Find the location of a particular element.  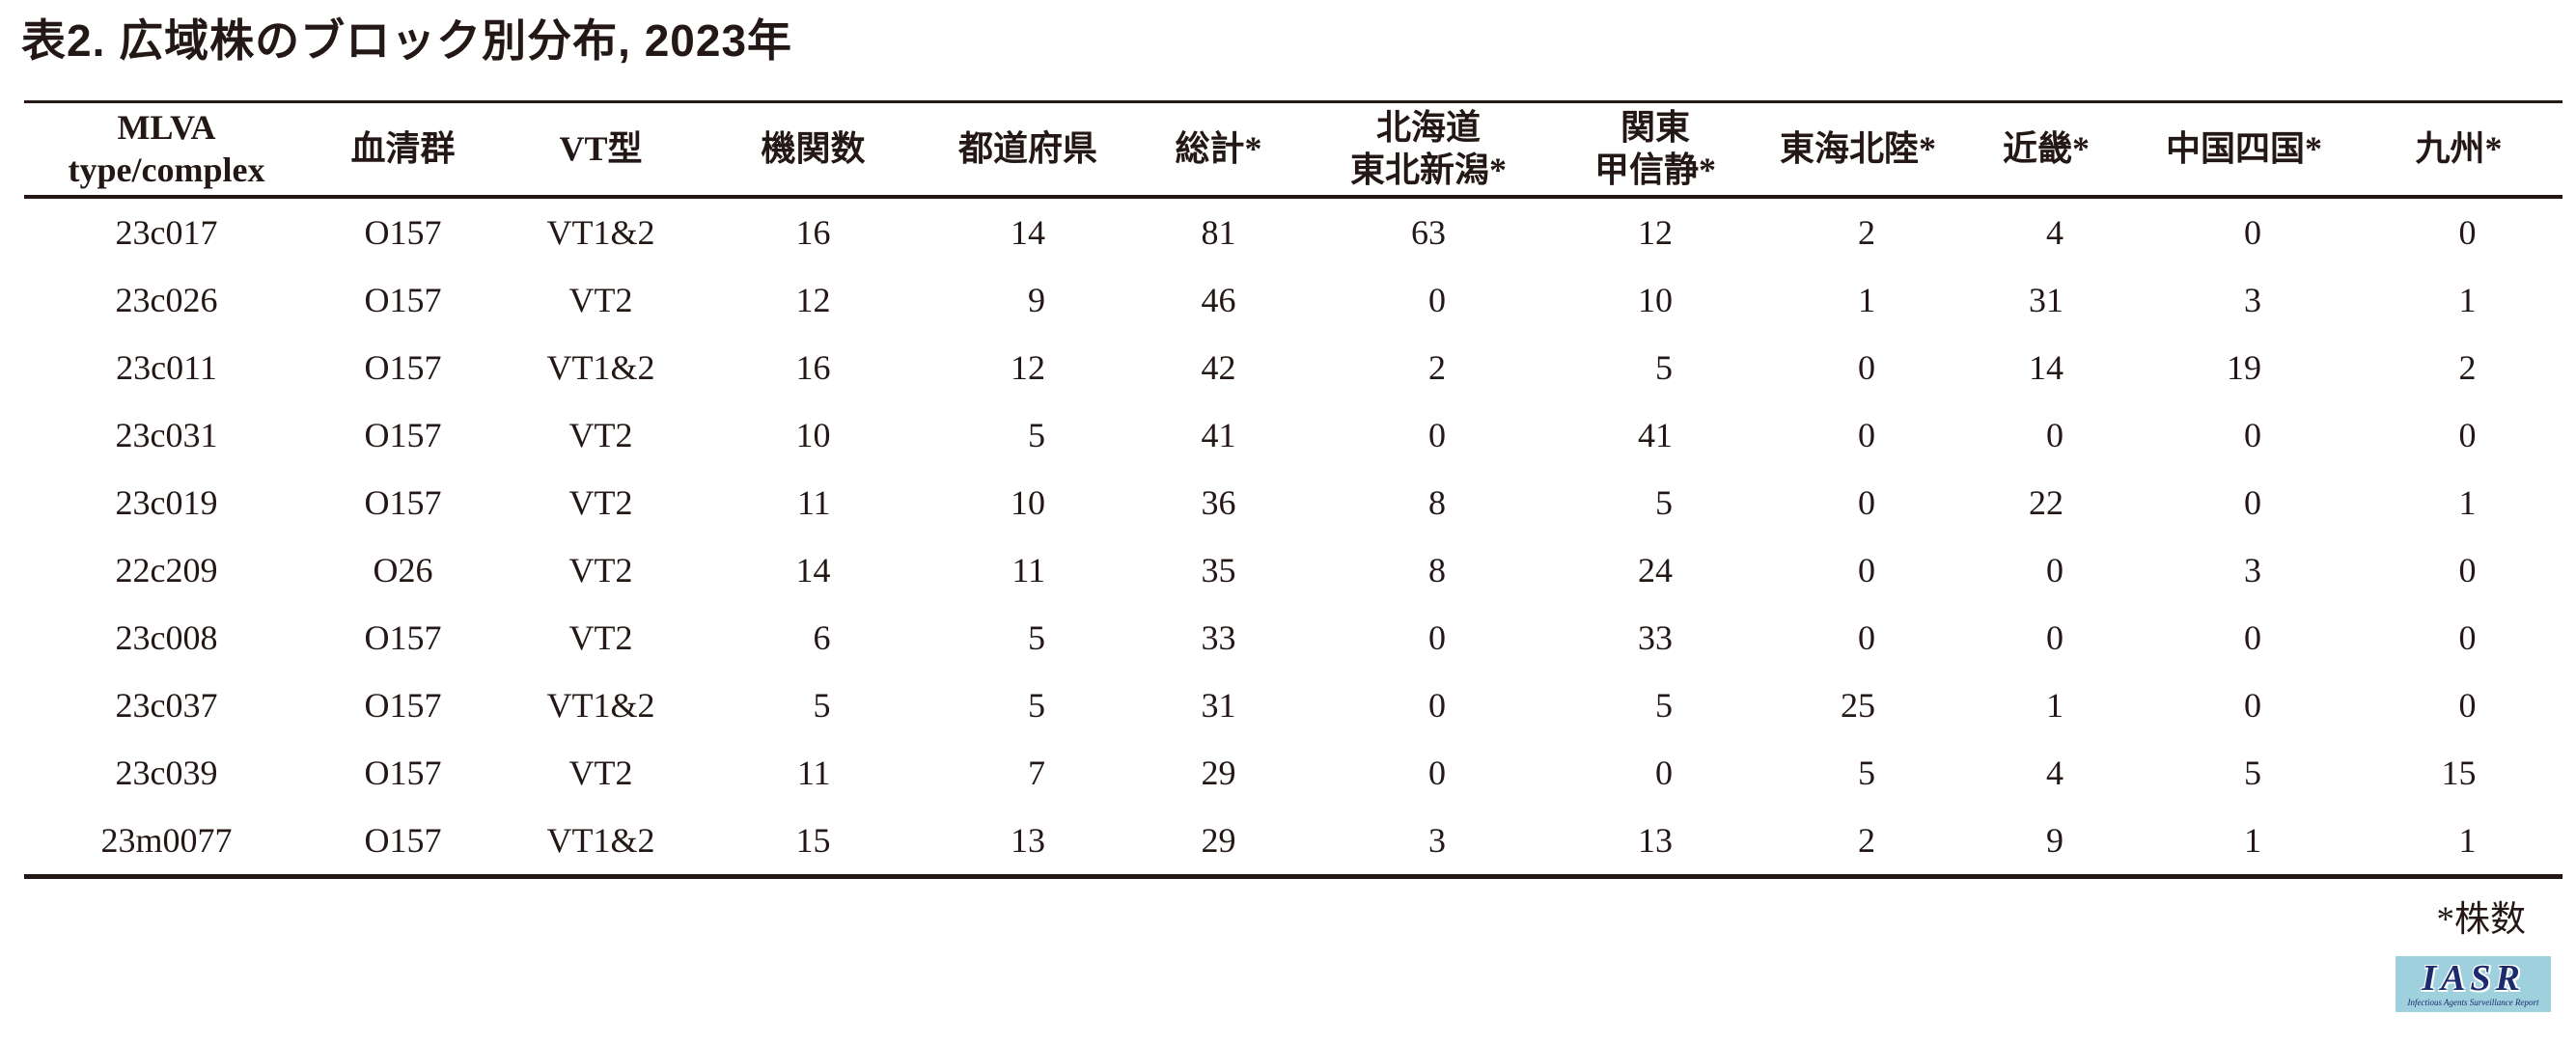

cell-kanto-koshin-shizu: 10 is located at coordinates (1655, 300).